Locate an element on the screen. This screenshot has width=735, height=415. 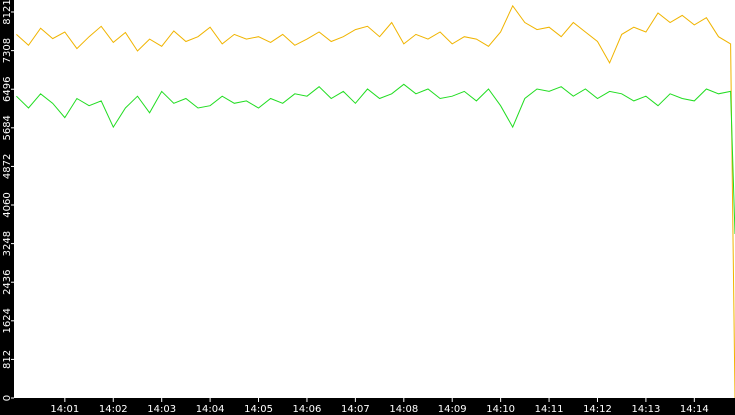
x-axis-strip is located at coordinates (367, 406).